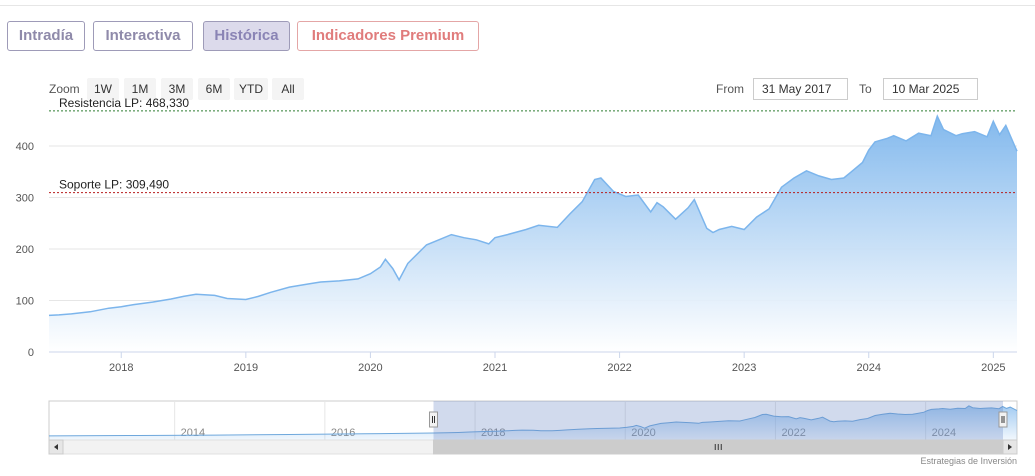 Image resolution: width=1035 pixels, height=476 pixels. Describe the element at coordinates (388, 36) in the screenshot. I see `tab-indicadores-premium: Indicadores Premium` at that location.